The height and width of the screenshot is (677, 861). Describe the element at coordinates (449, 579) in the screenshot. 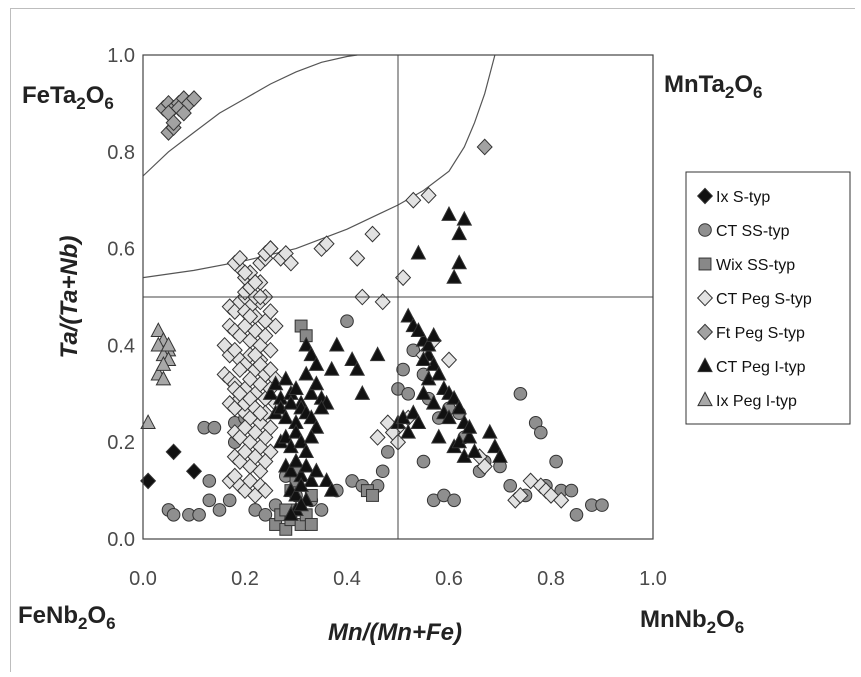

I see `x-tick-label: 0.6` at that location.